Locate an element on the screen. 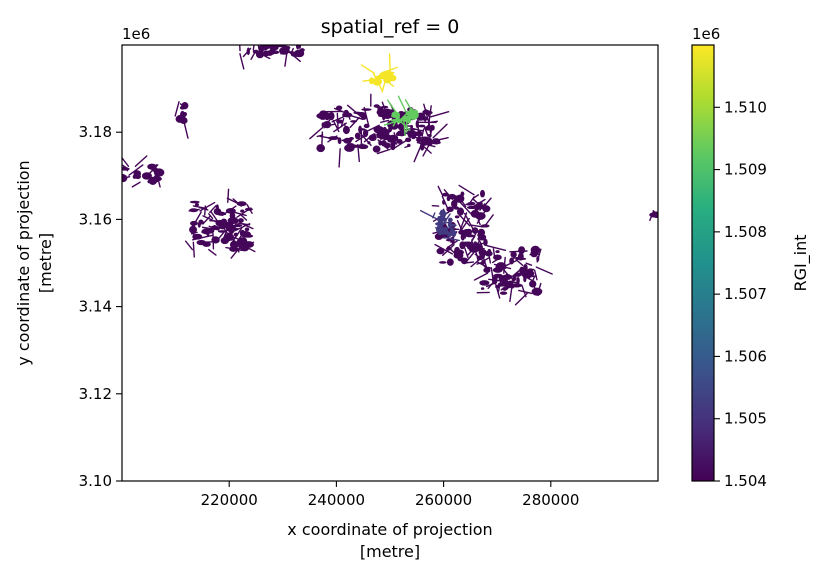 This screenshot has width=826, height=576. x-tick-label: 240000 is located at coordinates (336, 500).